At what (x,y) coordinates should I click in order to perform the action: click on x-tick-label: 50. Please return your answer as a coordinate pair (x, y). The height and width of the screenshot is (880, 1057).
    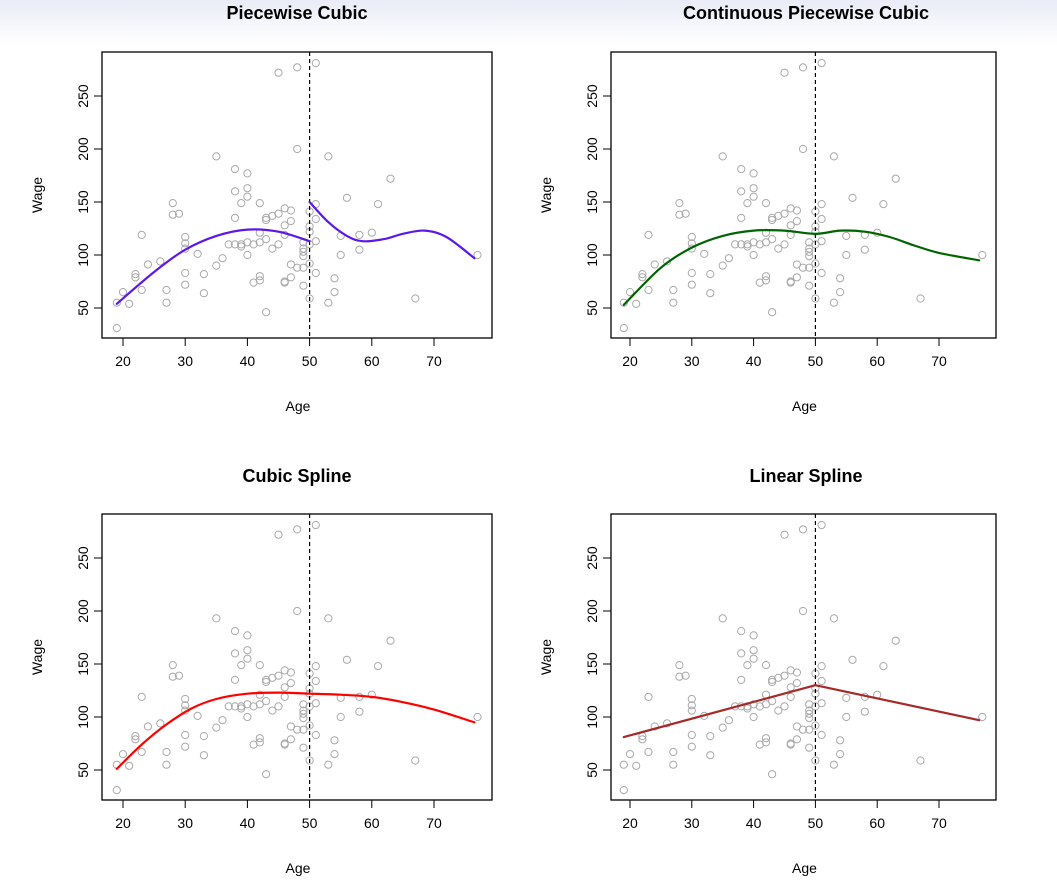
    Looking at the image, I should click on (310, 823).